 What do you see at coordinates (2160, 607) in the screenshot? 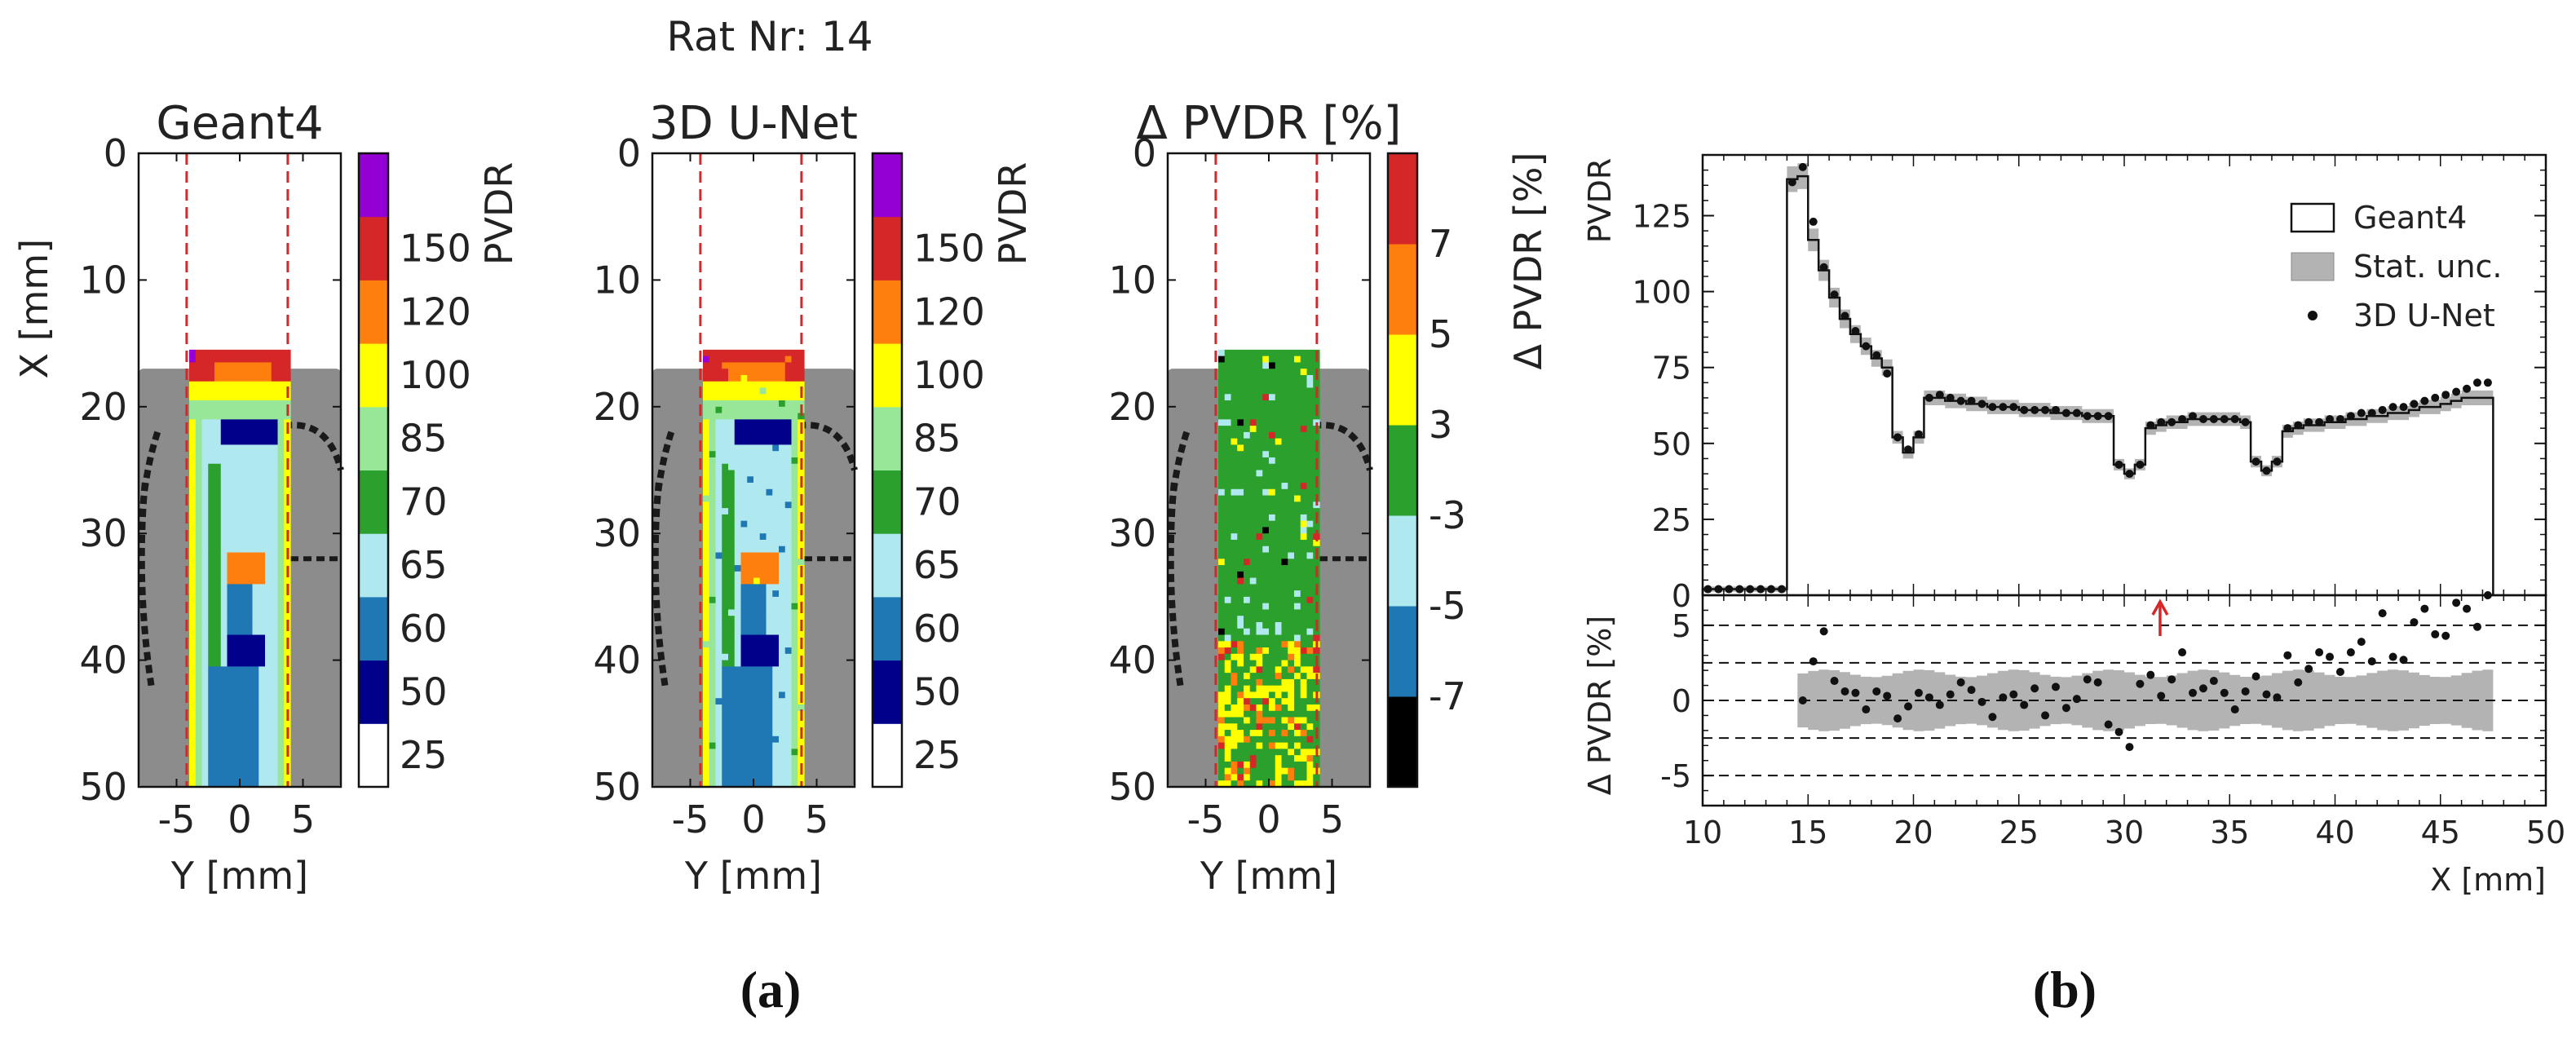
I see `outlier-arrow-head` at bounding box center [2160, 607].